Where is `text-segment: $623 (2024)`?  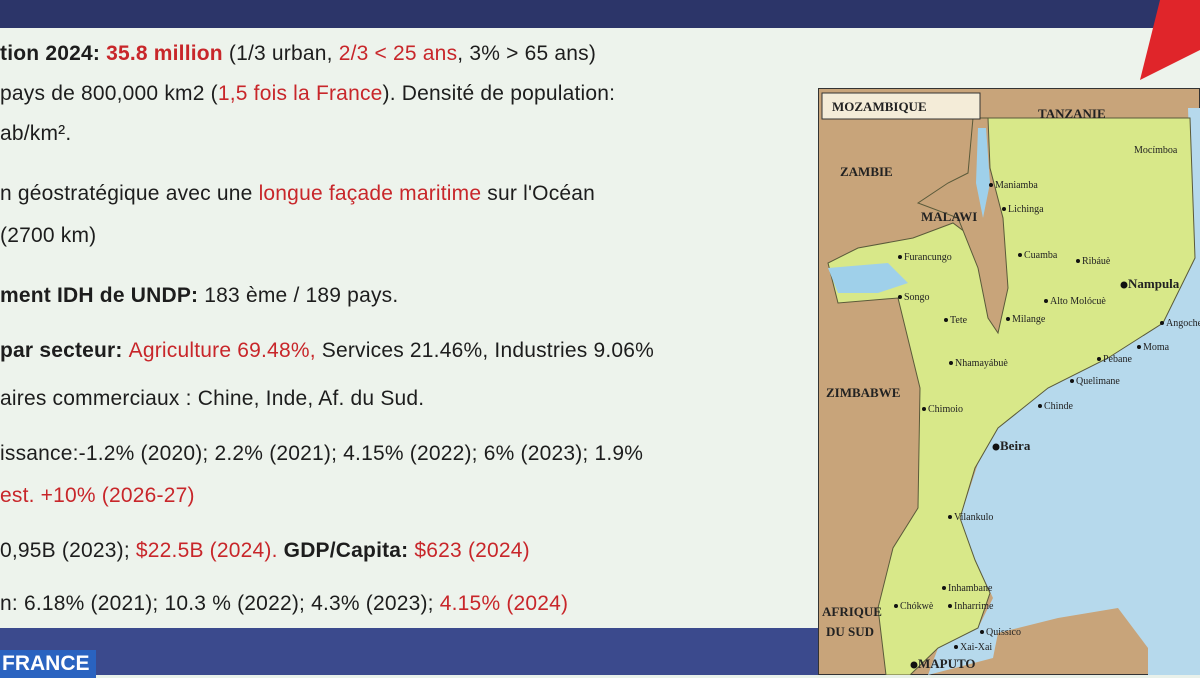 text-segment: $623 (2024) is located at coordinates (472, 550).